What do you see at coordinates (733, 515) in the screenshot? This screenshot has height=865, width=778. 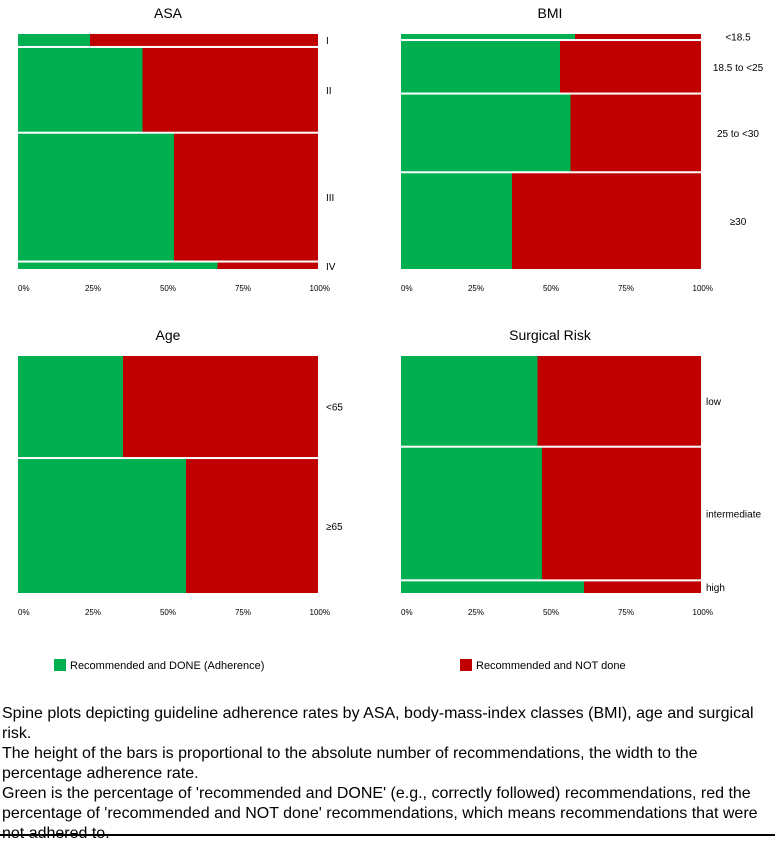 I see `category-label-intermediate-1: intermediate` at bounding box center [733, 515].